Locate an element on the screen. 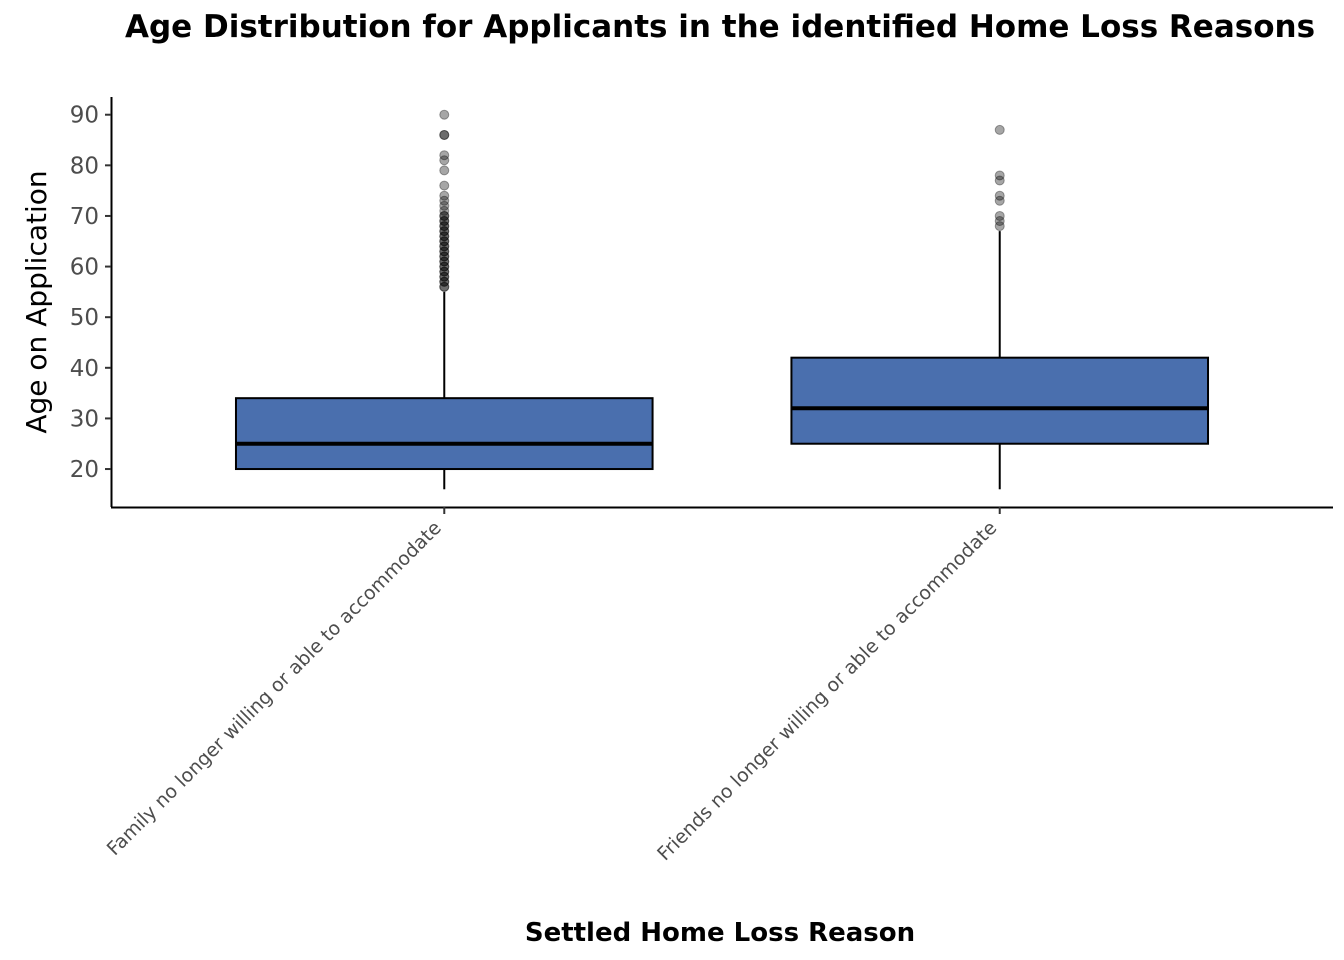  x-axis-label: Settled Home Loss Reason is located at coordinates (720, 933).